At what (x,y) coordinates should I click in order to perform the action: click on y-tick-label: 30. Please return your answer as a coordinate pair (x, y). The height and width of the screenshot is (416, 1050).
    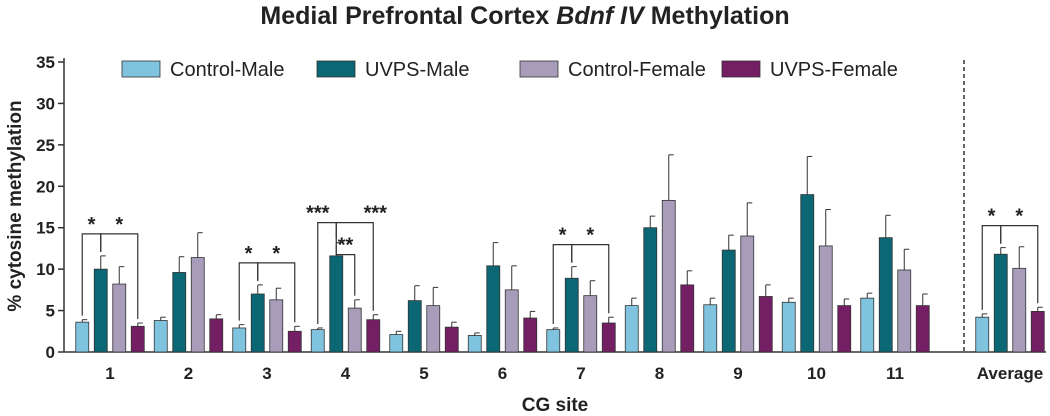
    Looking at the image, I should click on (45, 103).